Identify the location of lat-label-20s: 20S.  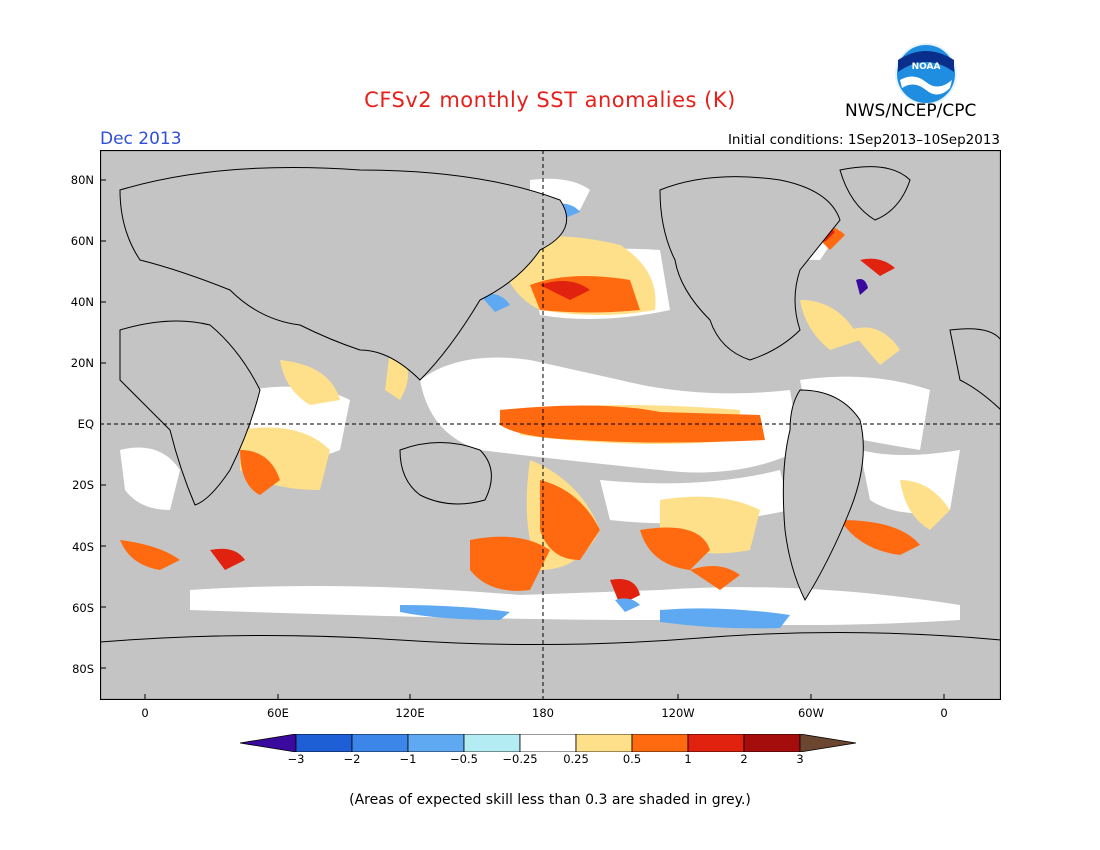
(83, 485).